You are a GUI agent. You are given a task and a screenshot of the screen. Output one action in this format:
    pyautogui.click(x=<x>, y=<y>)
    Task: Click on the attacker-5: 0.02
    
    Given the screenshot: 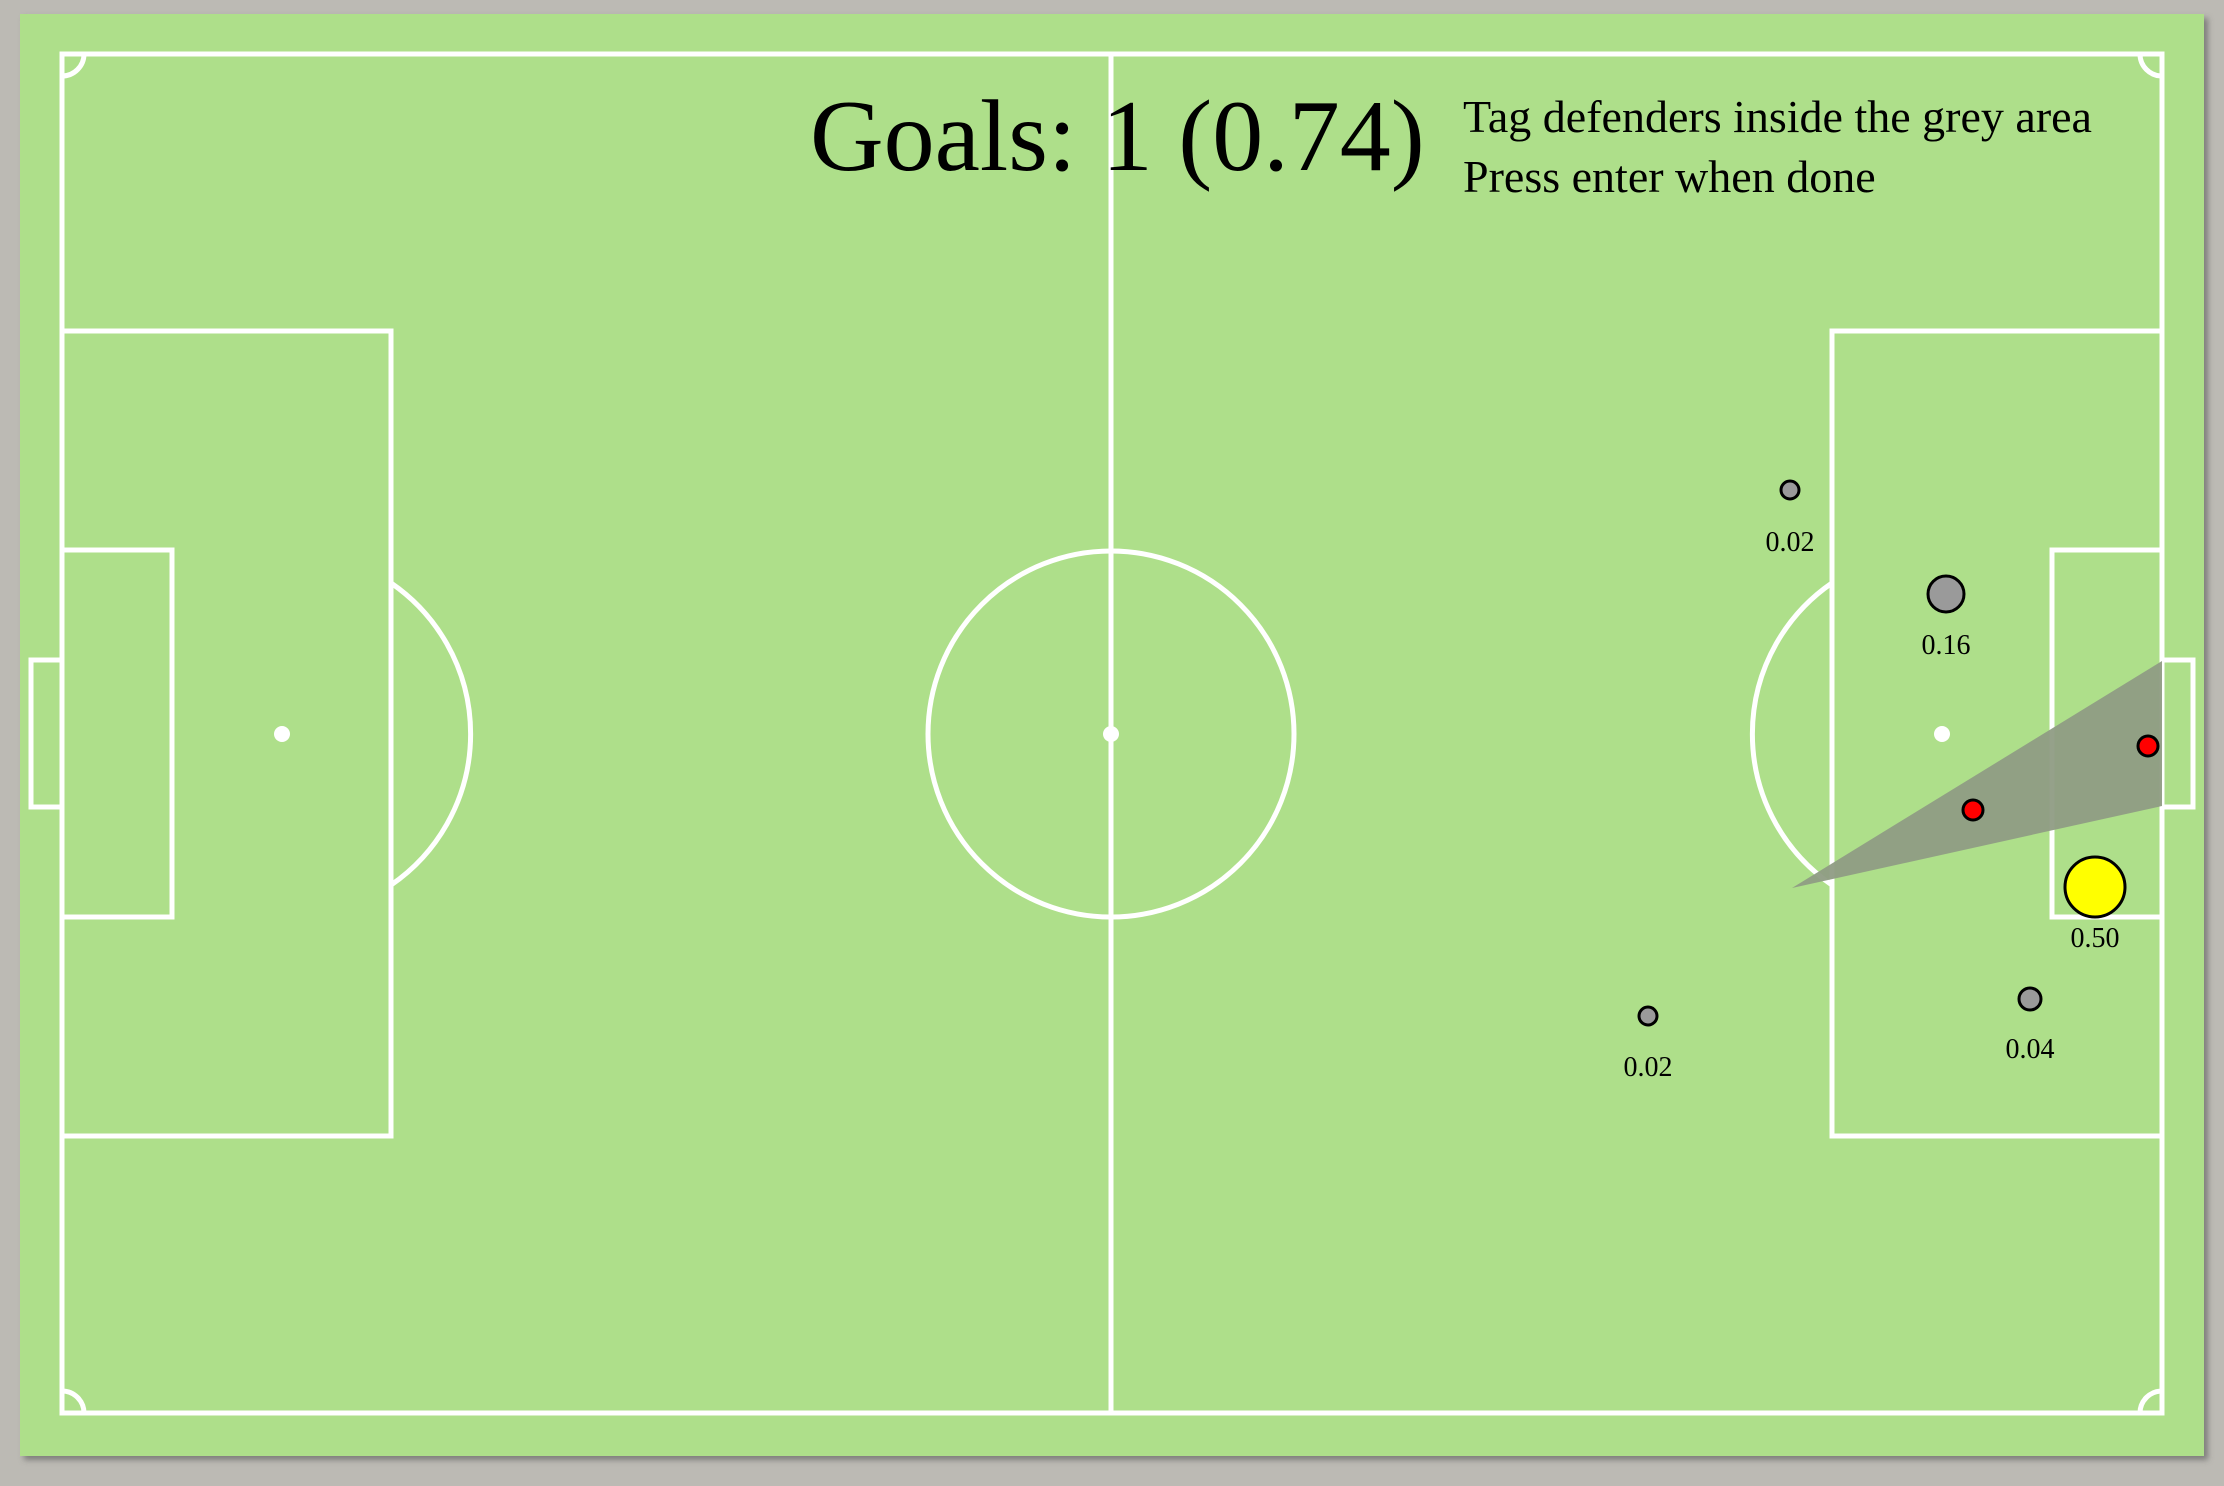 What is the action you would take?
    pyautogui.click(x=1648, y=1044)
    